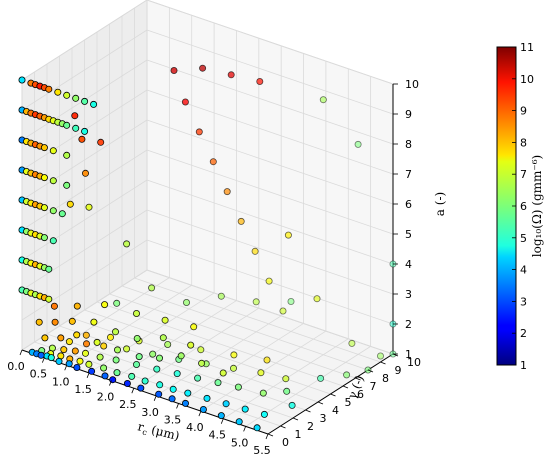 This screenshot has height=469, width=550. I want to click on colorbar-tick-label: 4, so click(523, 270).